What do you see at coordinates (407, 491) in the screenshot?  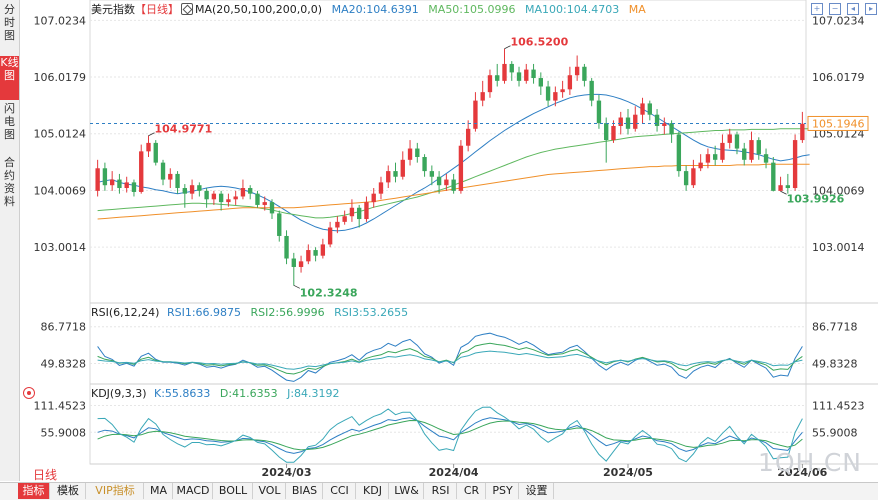 I see `indicator-tab-10: LW&` at bounding box center [407, 491].